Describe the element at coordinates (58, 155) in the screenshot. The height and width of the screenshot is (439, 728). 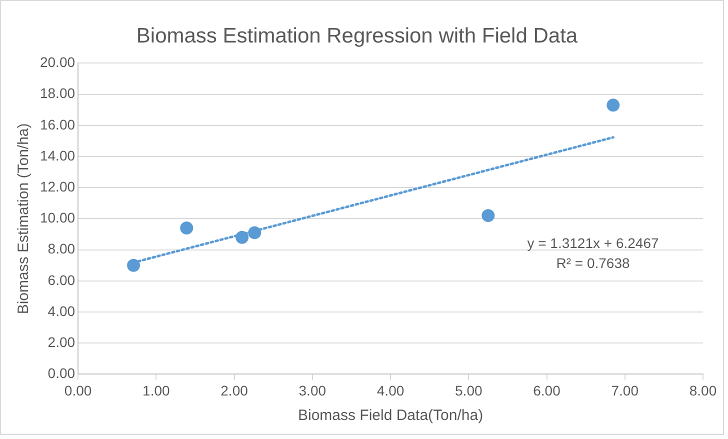
I see `y-tick-label: 14.00` at that location.